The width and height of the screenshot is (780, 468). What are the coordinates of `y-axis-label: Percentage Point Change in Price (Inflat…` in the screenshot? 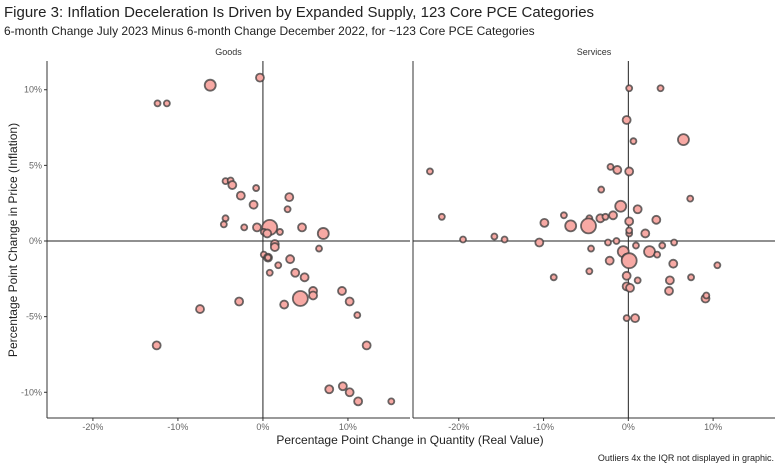 It's located at (13, 240).